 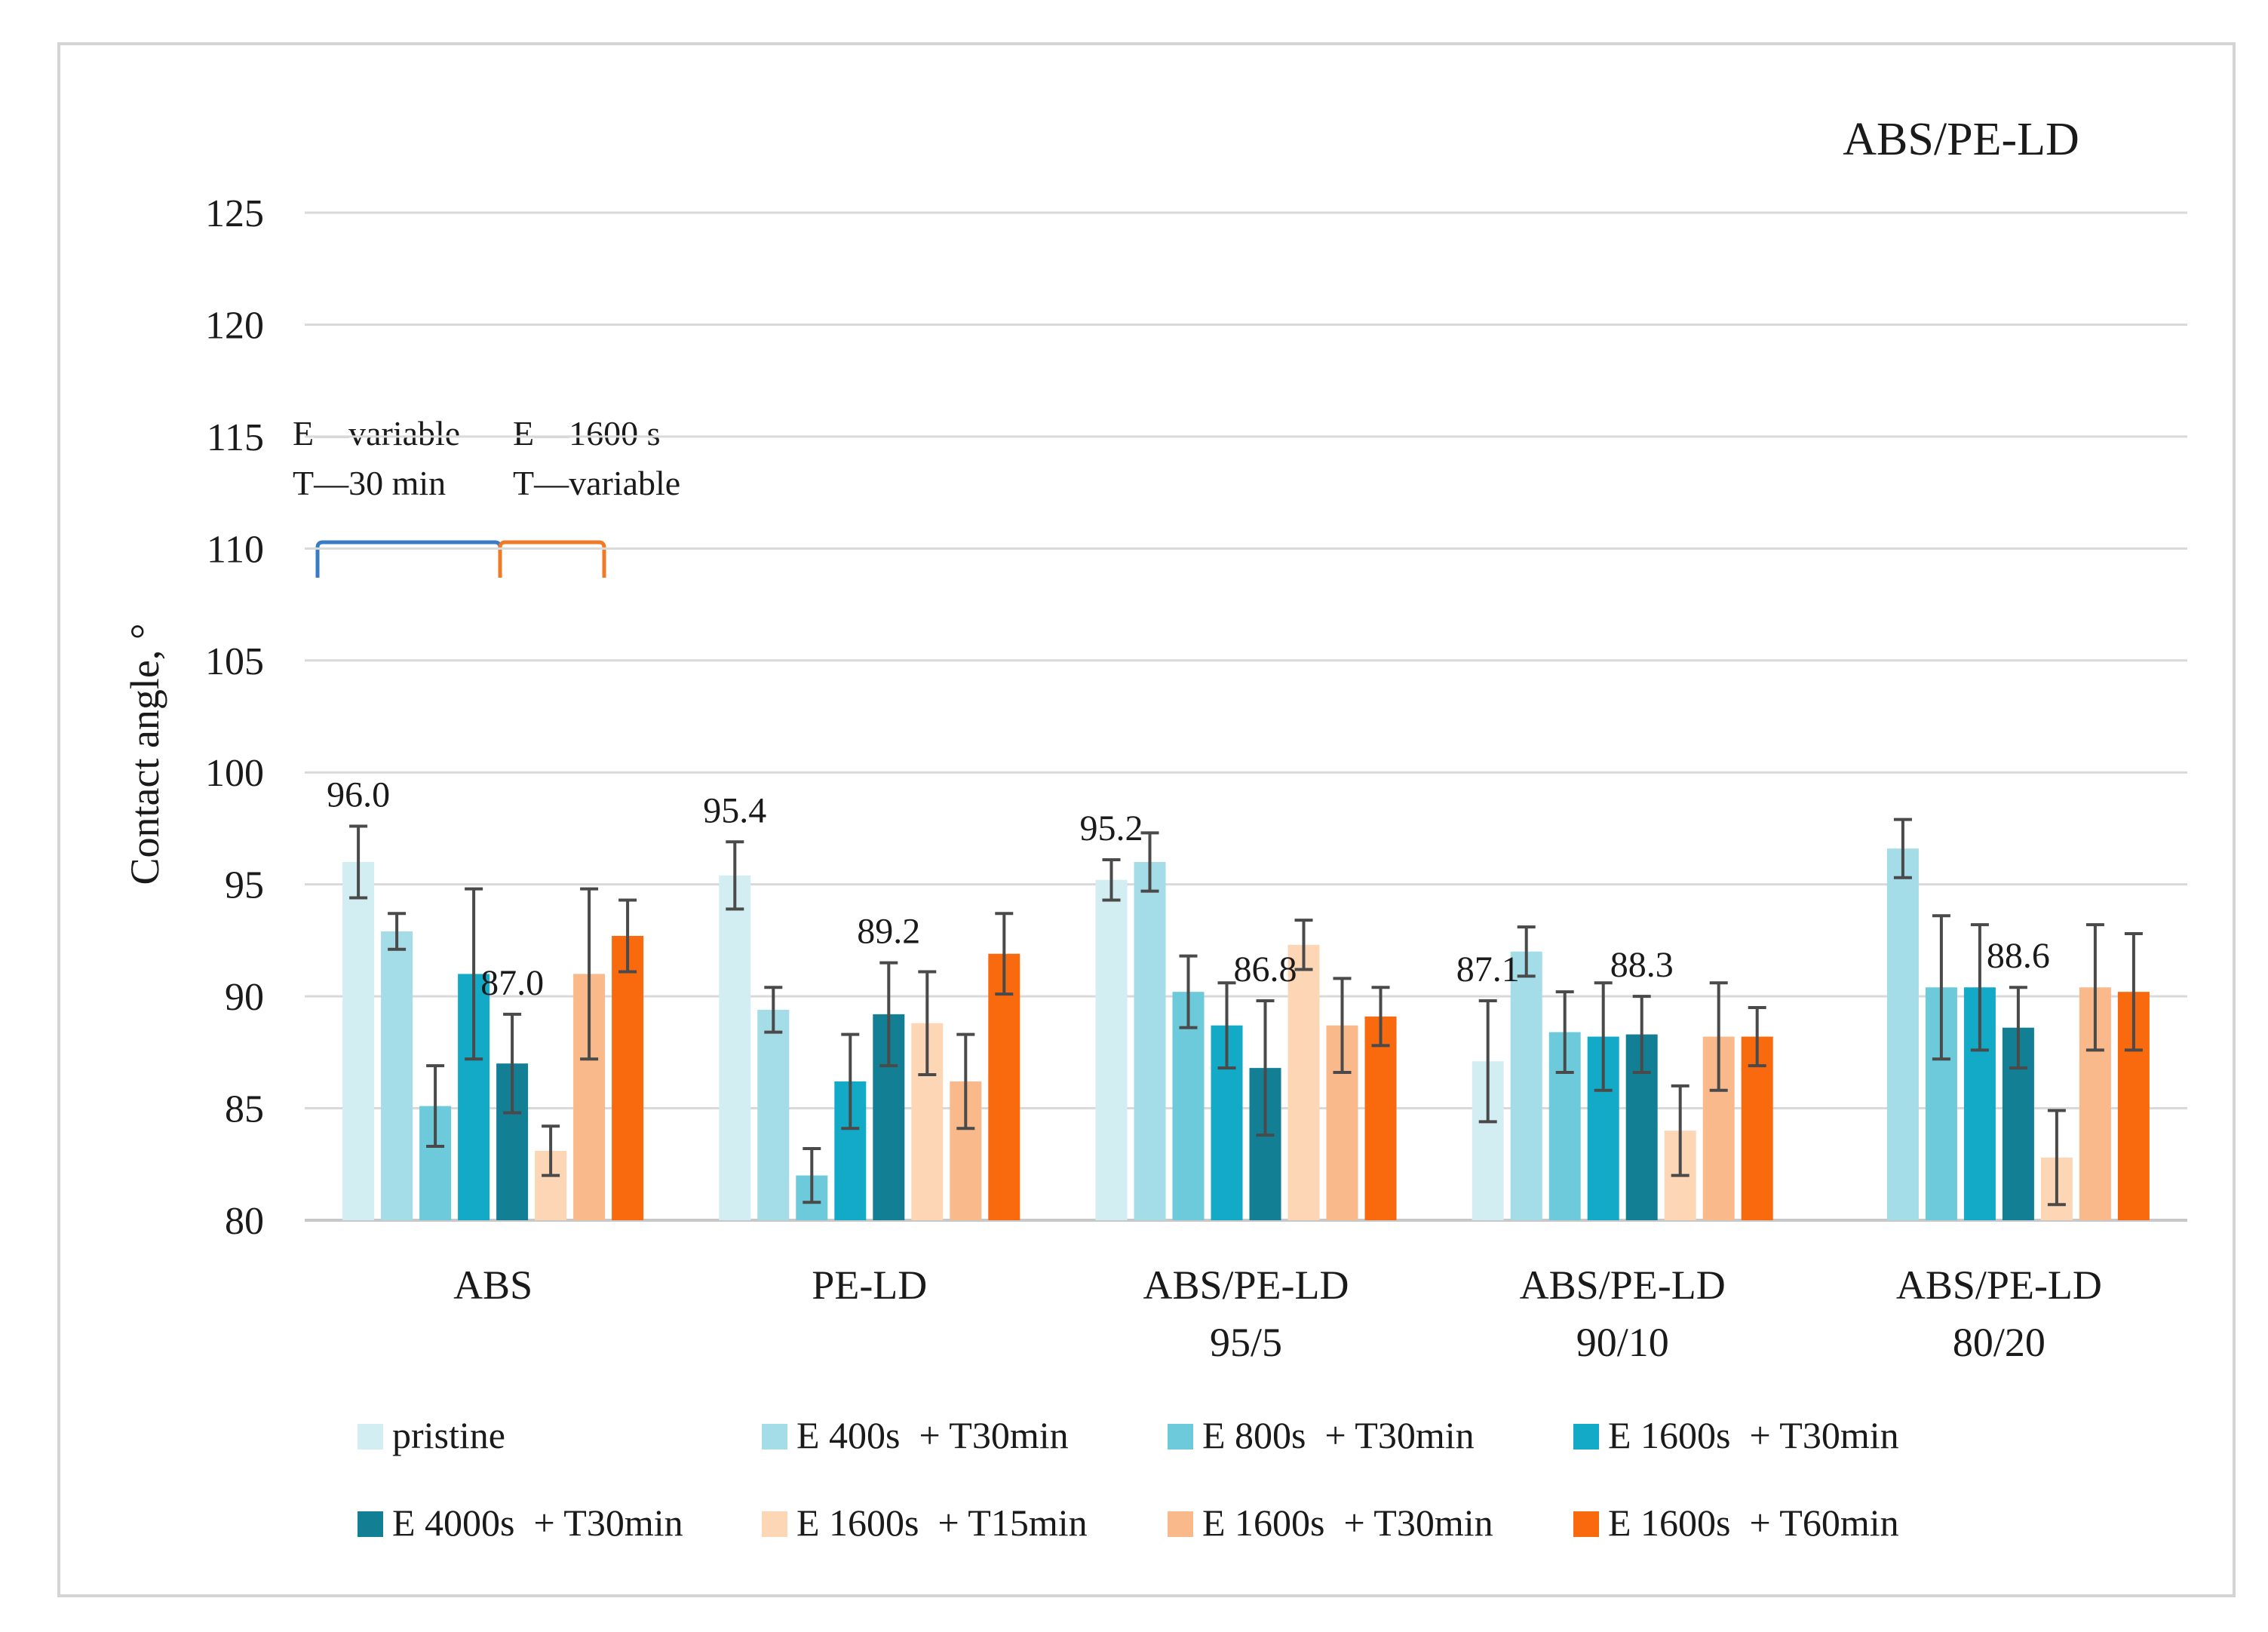 What do you see at coordinates (448, 1435) in the screenshot?
I see `legend-label: pristine` at bounding box center [448, 1435].